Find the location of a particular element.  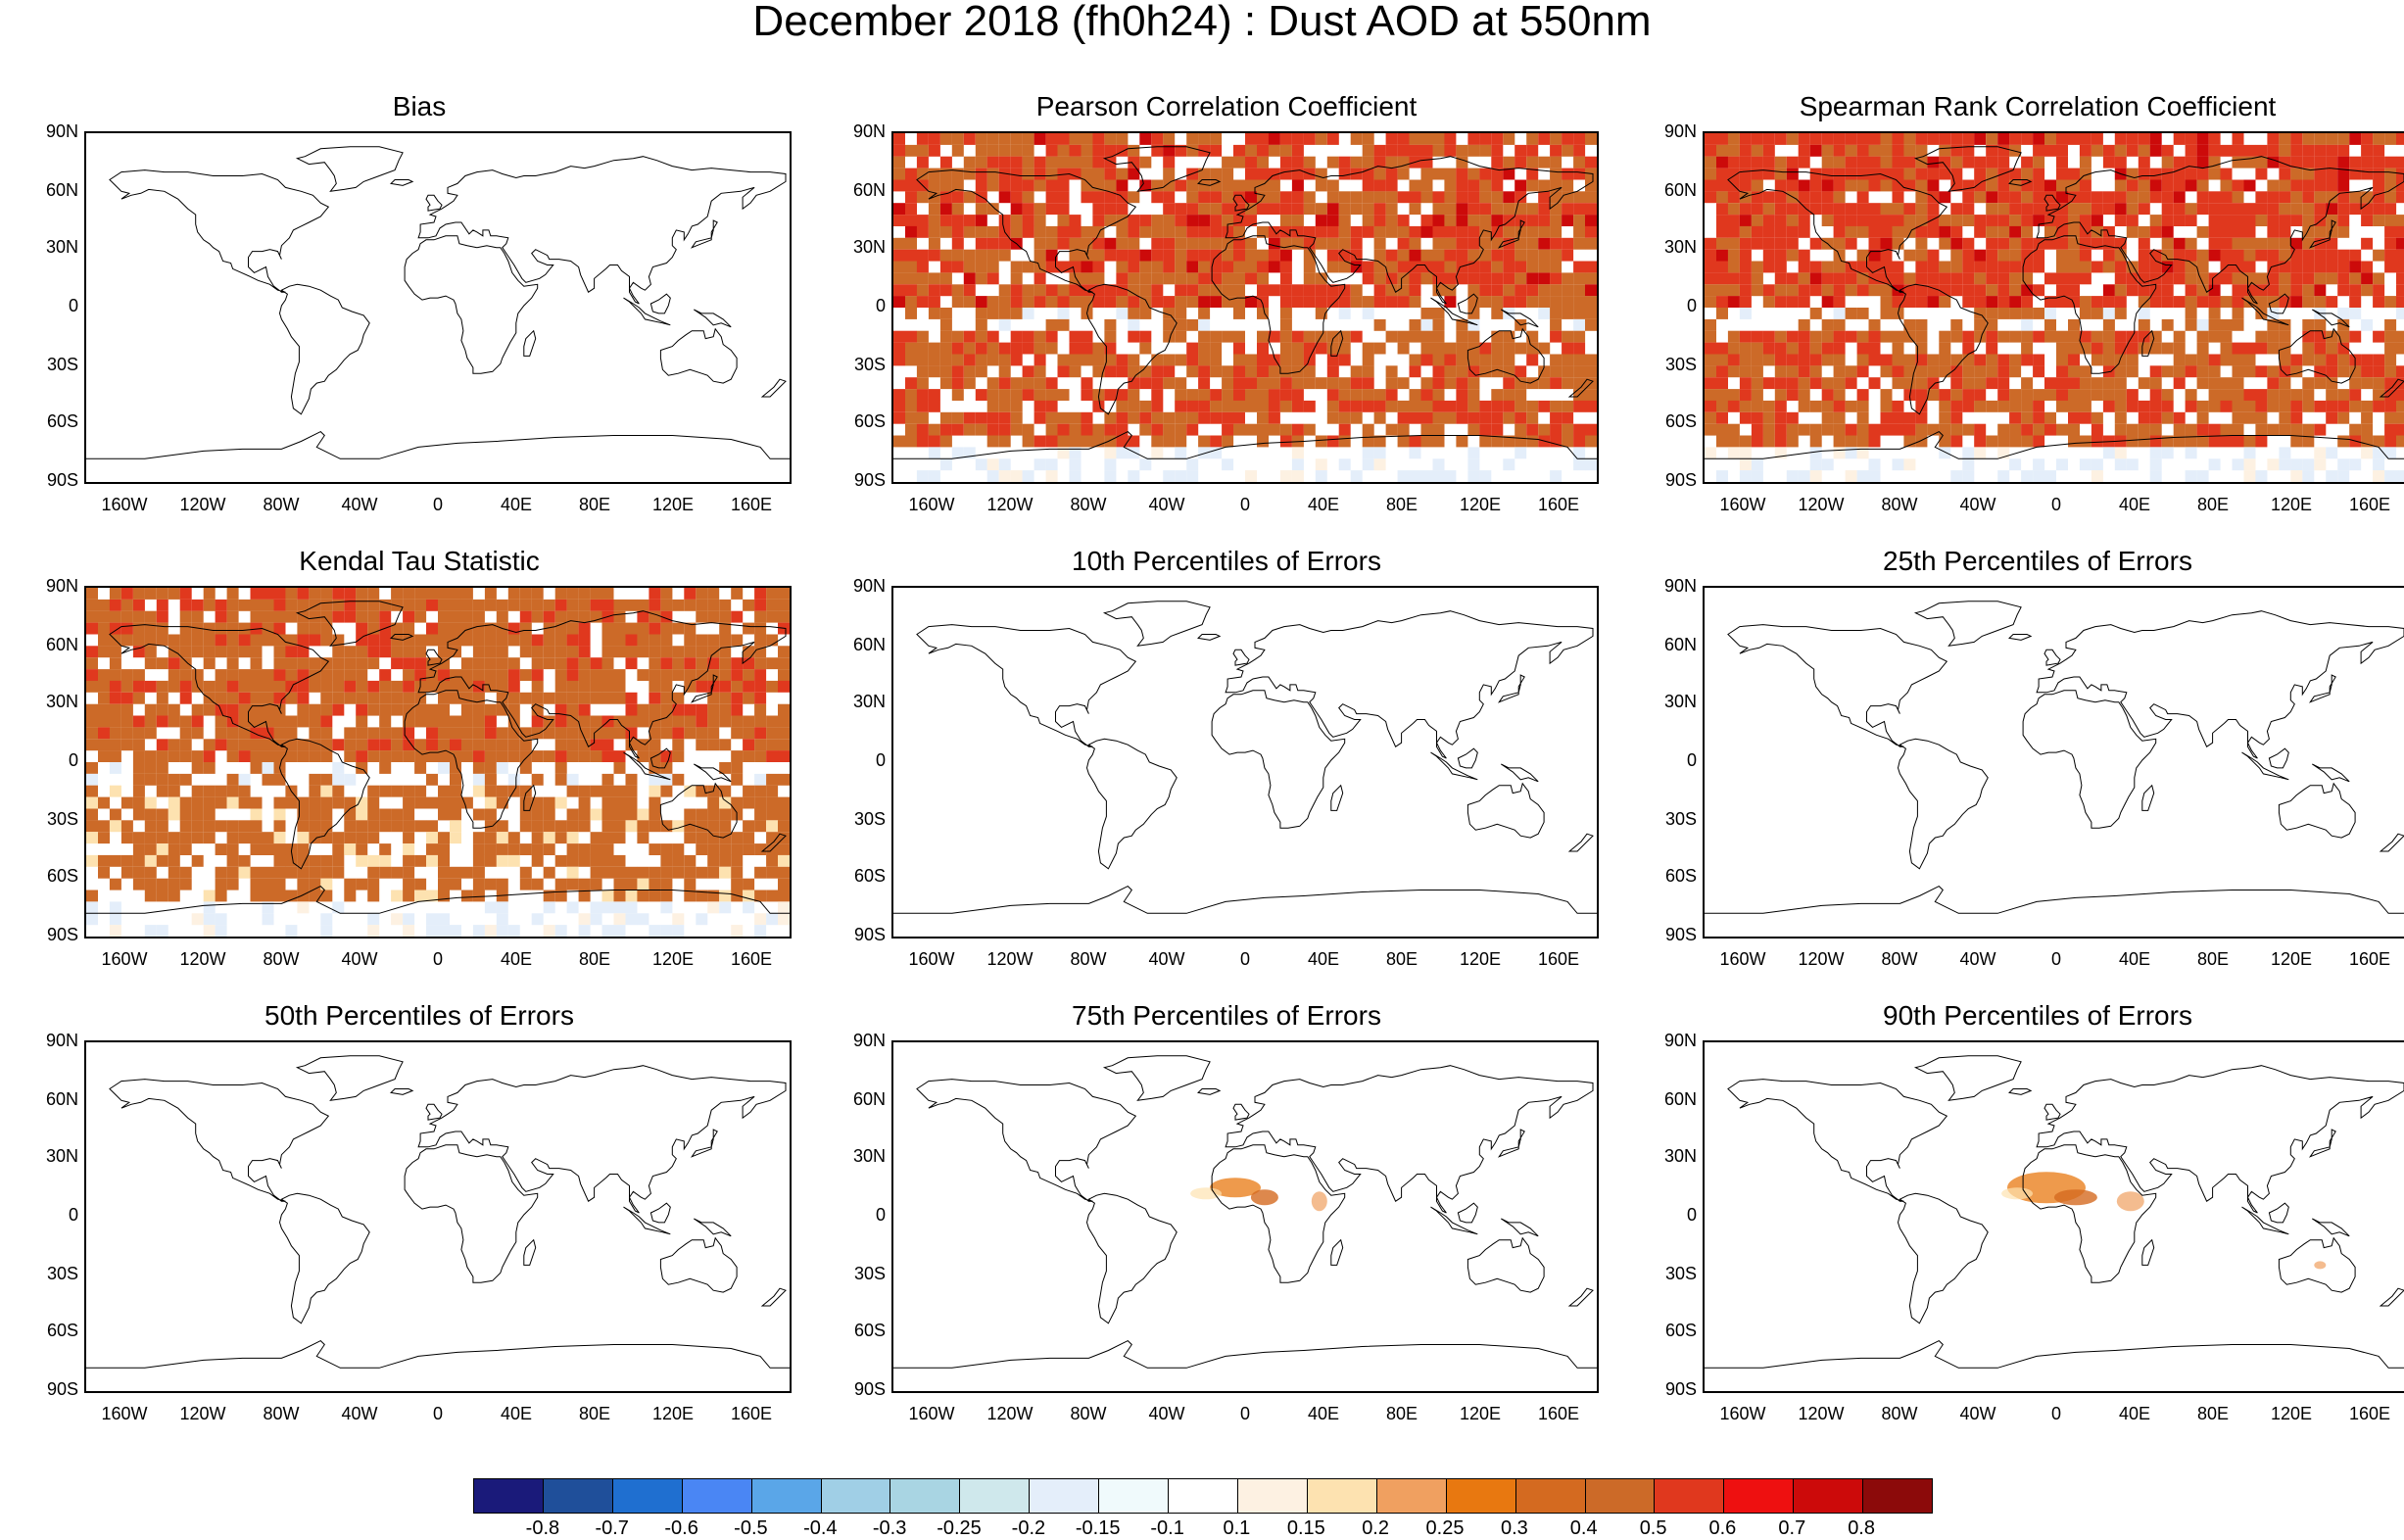

coast-australia is located at coordinates (698, 356).